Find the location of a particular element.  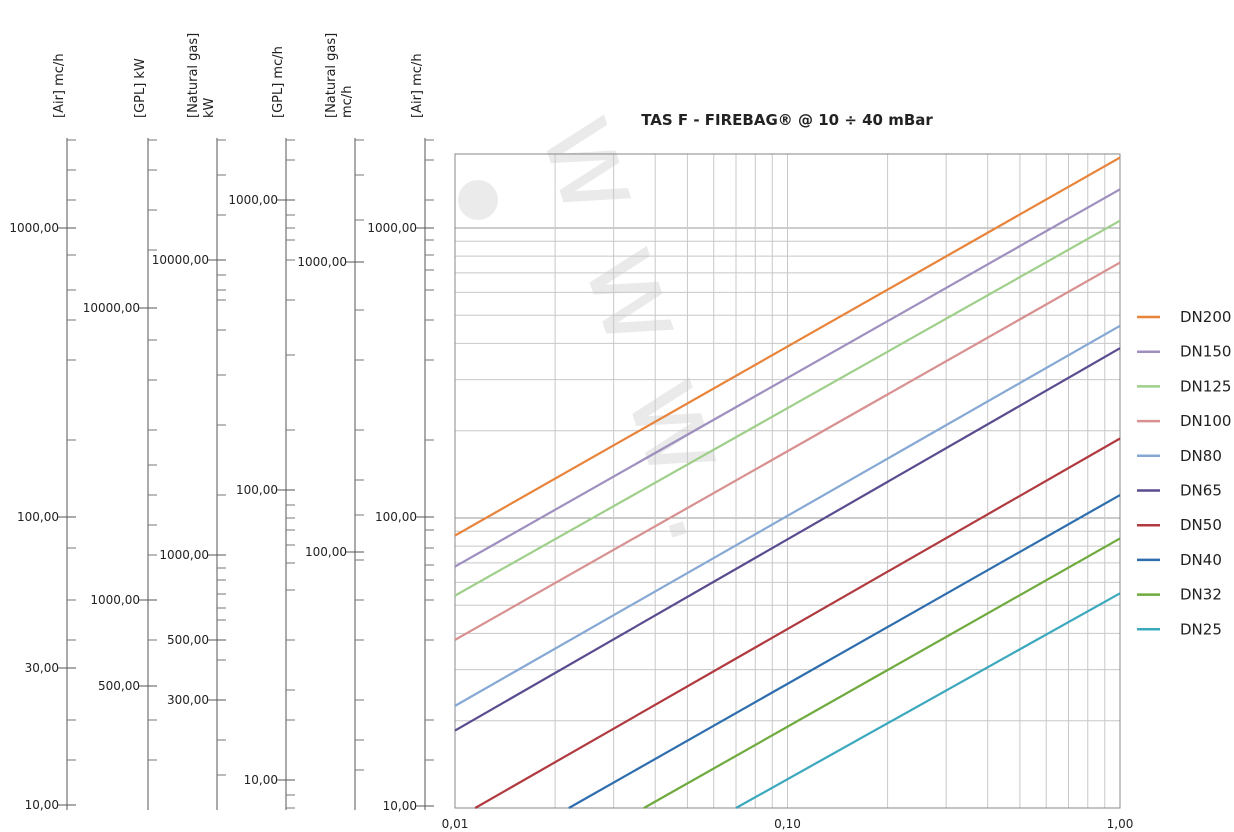

legend-label: DN150 is located at coordinates (1205, 352).